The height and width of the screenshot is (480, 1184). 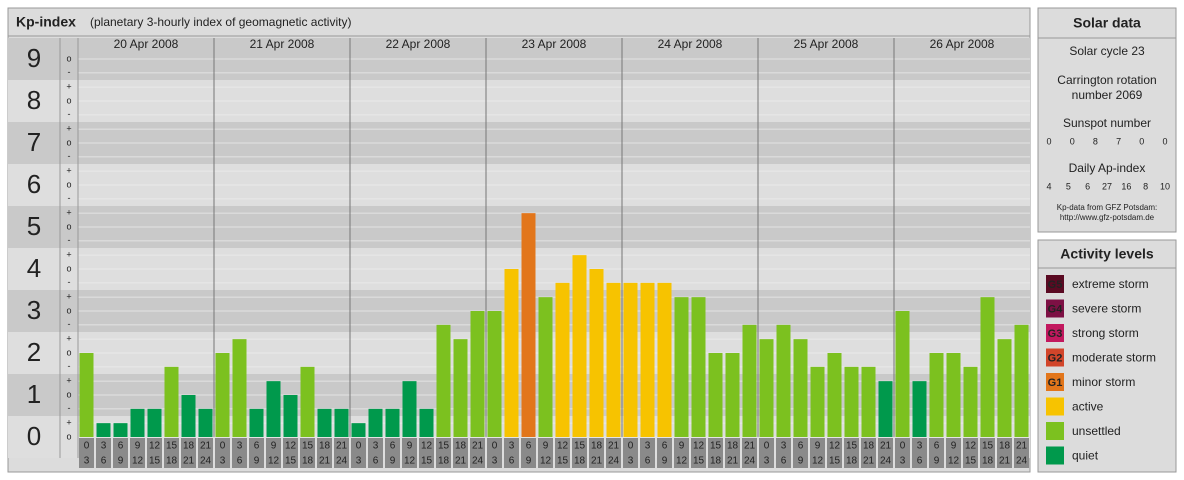 I want to click on sunspot-values: 0, so click(x=1164, y=141).